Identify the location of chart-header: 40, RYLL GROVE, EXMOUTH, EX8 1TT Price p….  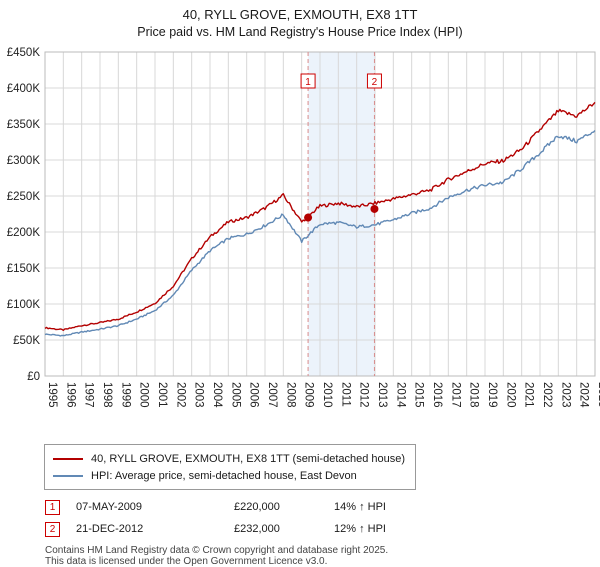
(300, 22).